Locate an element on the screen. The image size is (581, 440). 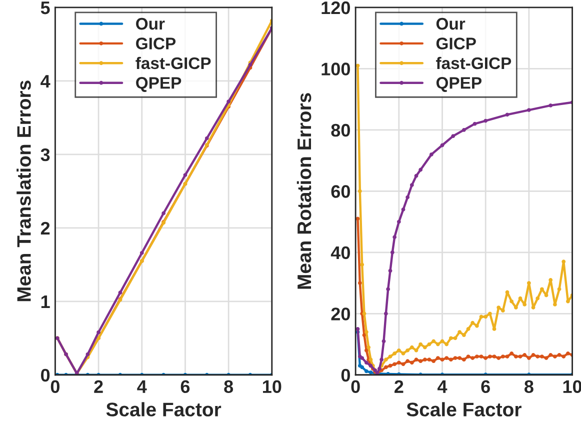
y-tick-label: 80 is located at coordinates (340, 130).